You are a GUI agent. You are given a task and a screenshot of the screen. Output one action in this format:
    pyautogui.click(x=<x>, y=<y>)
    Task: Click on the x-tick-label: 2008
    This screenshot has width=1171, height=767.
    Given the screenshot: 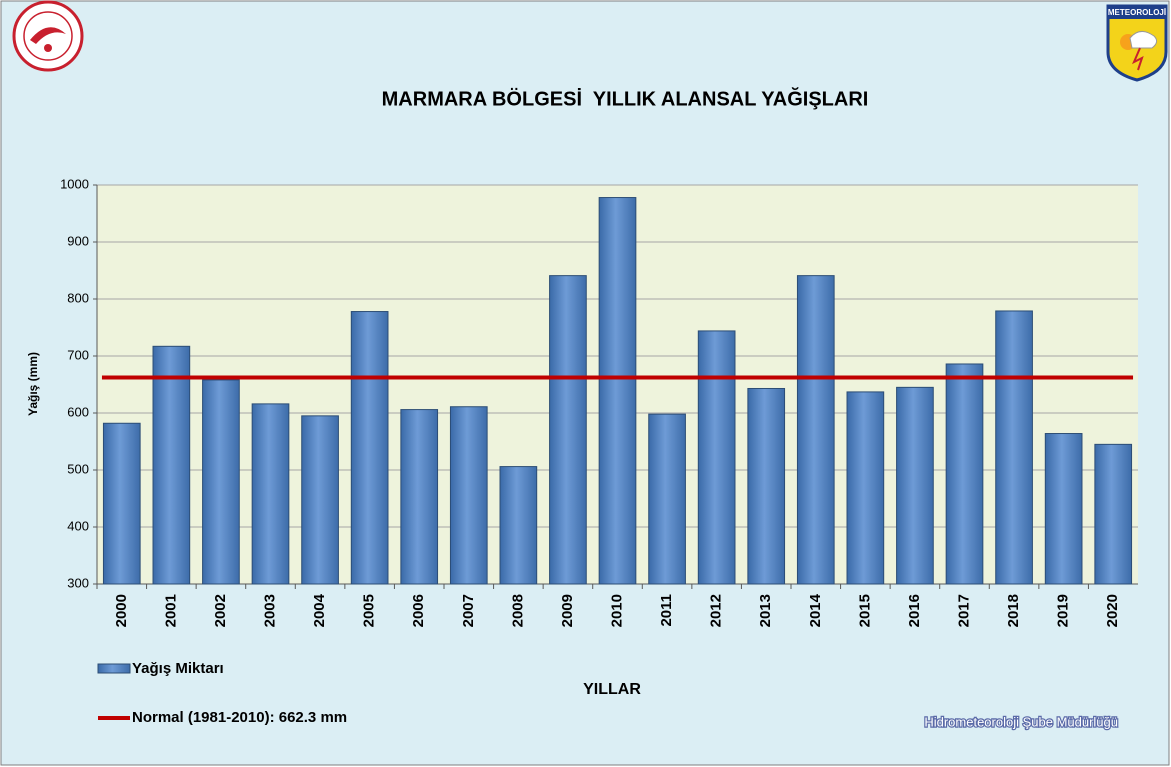 What is the action you would take?
    pyautogui.click(x=517, y=610)
    